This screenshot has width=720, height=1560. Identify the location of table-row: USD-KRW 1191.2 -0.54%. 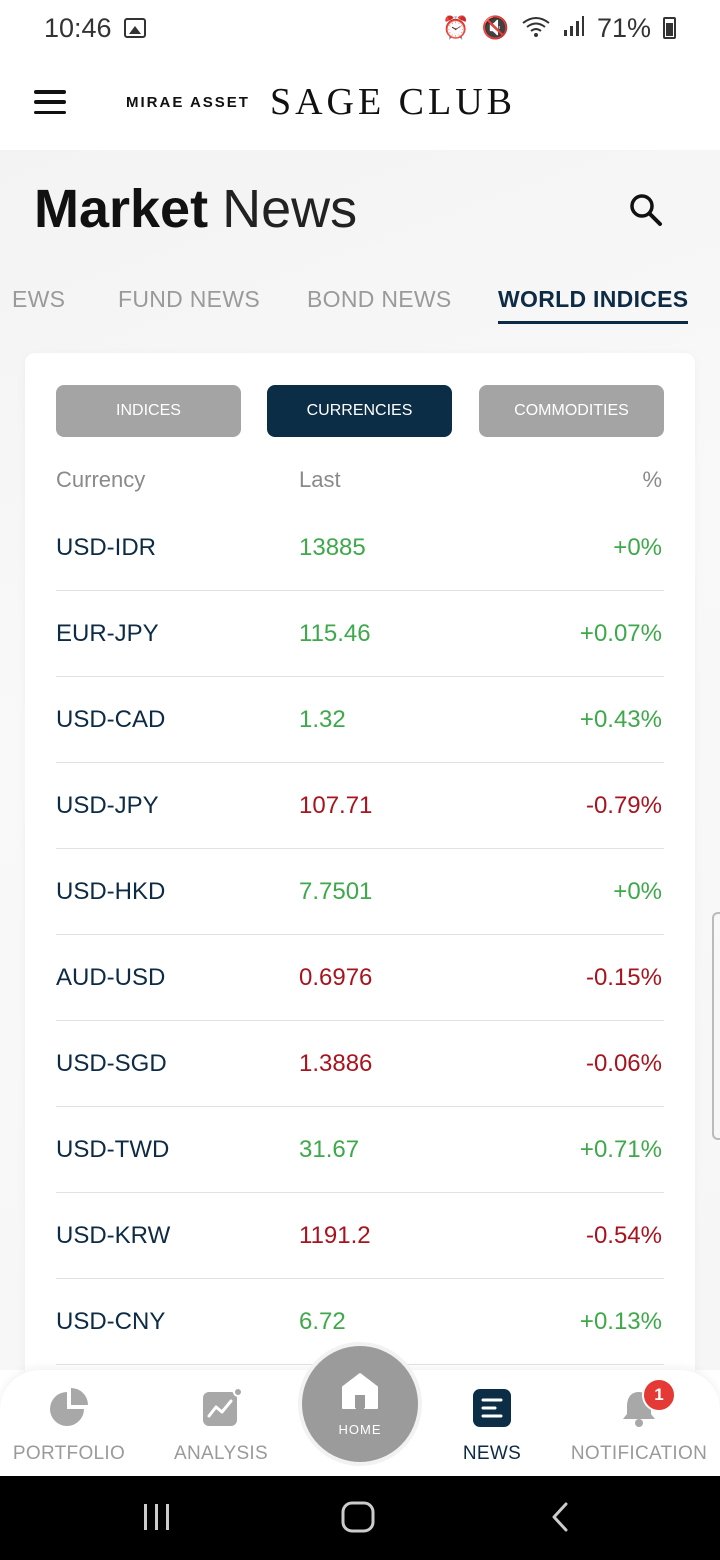
(360, 1236).